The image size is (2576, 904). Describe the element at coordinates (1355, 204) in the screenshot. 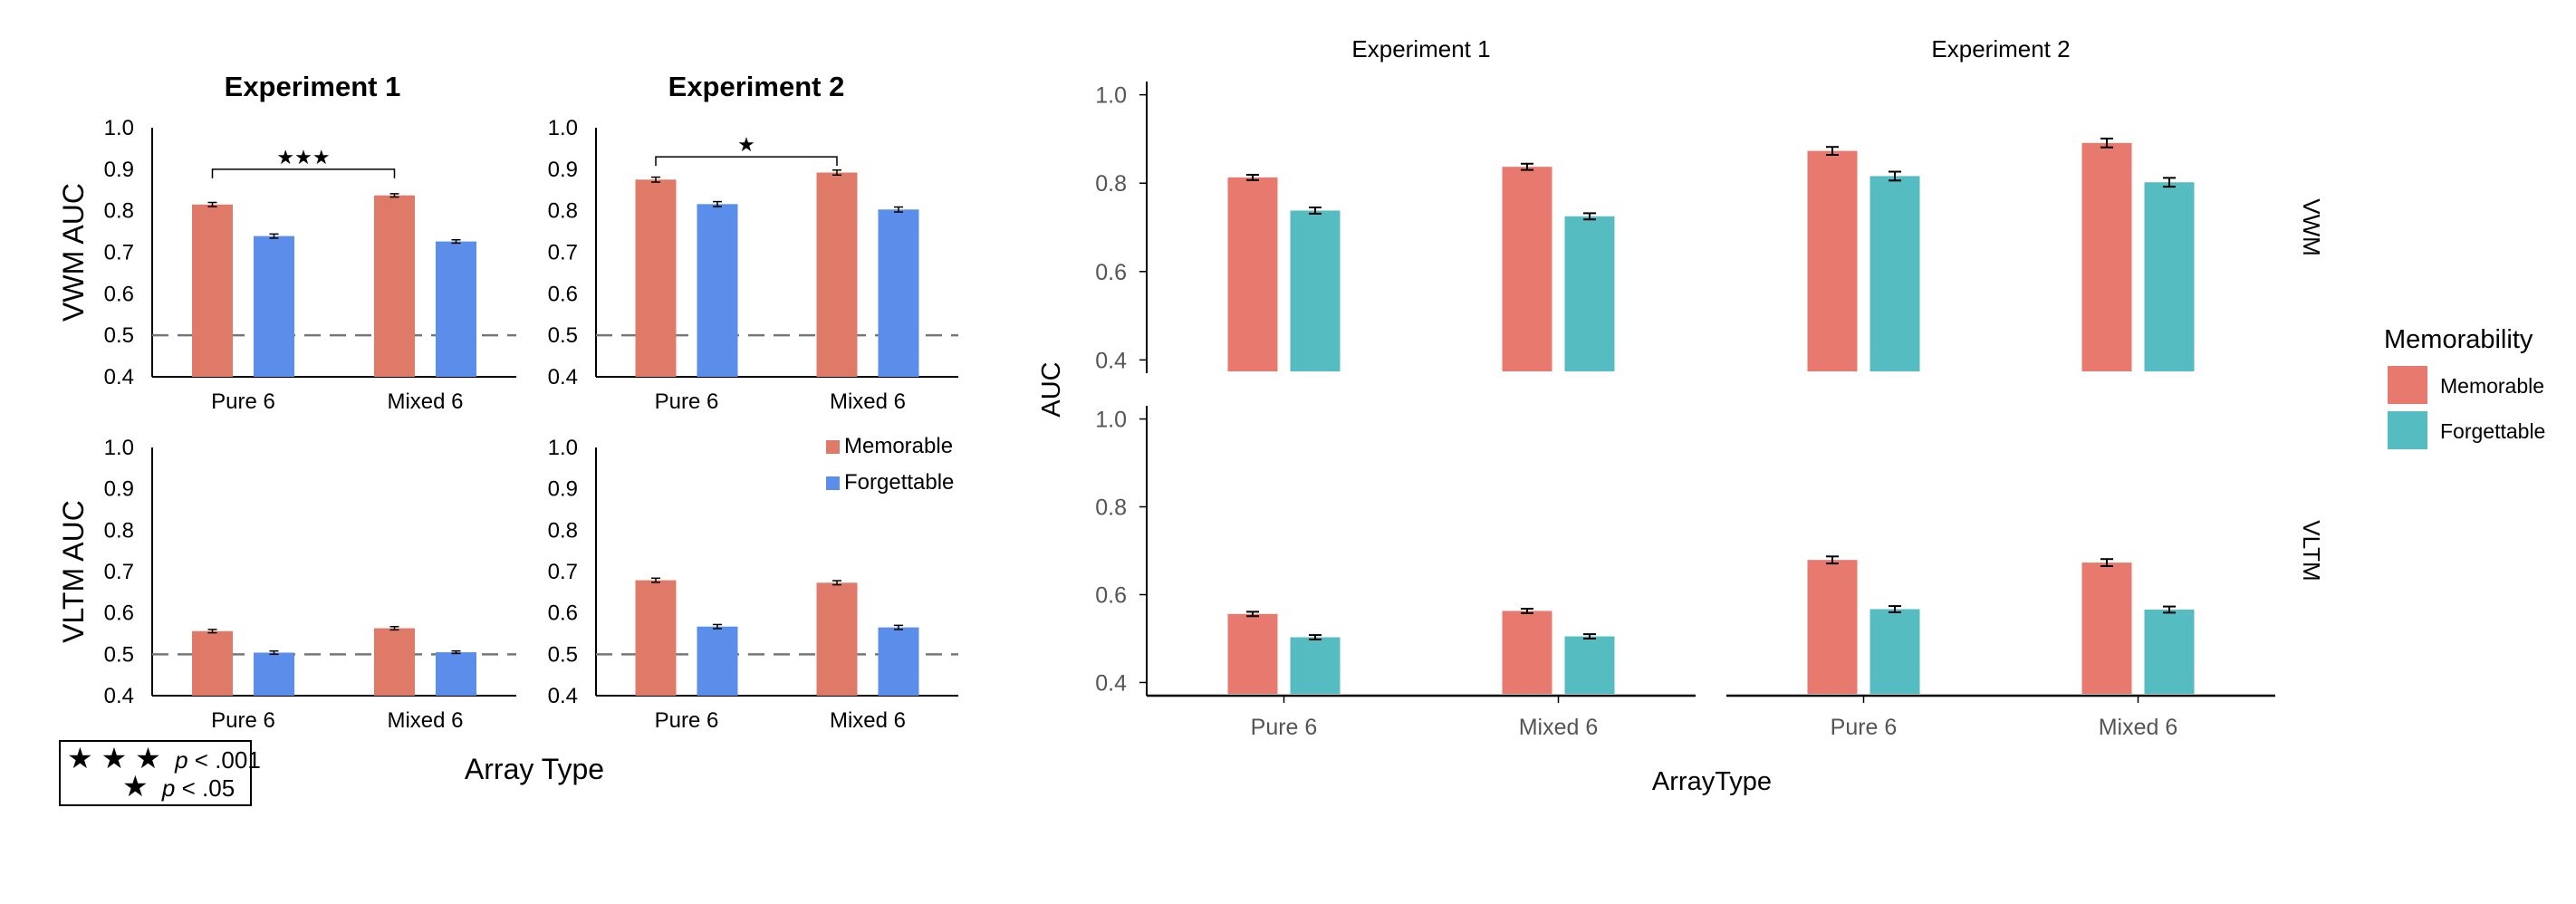

I see `right-chart-right-vwm-exp1: 0.4 0.6 0.8 1.0 Experiment 1` at that location.